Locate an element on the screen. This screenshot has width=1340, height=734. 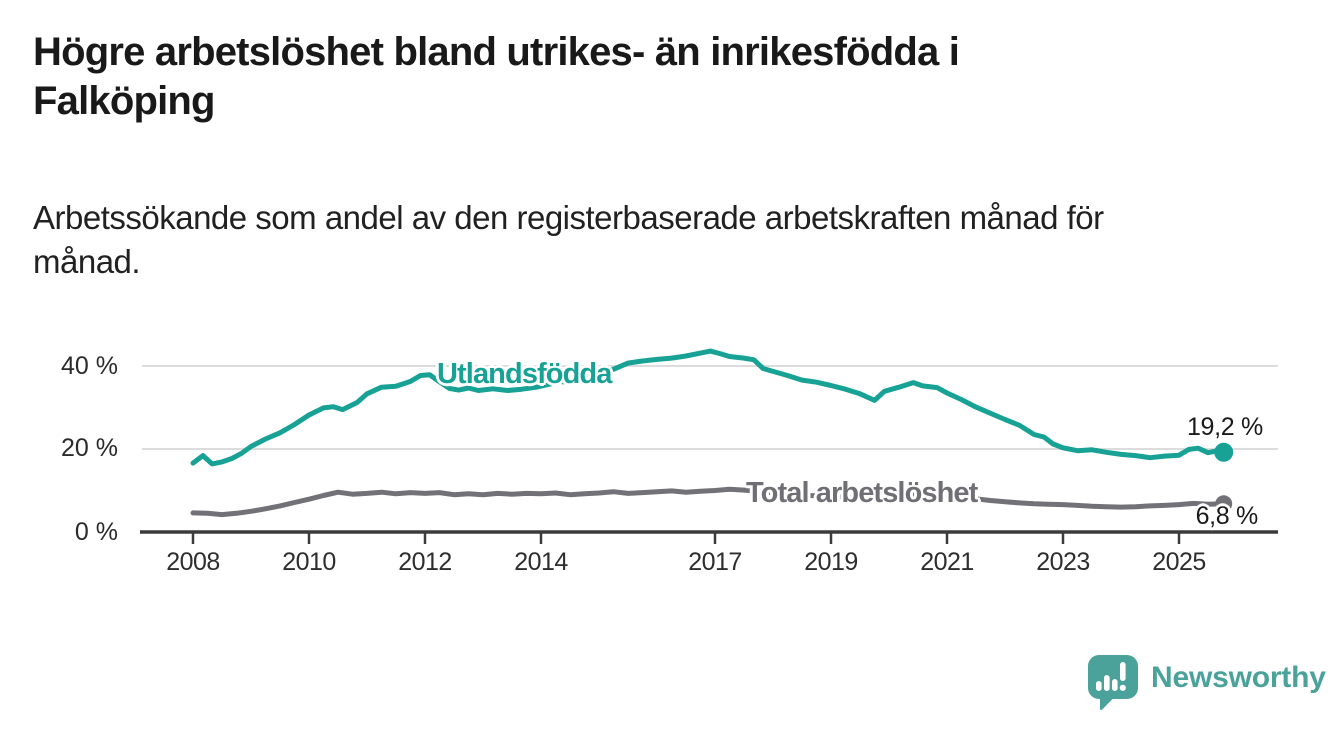
end-value-label-utlandsfodda: 19,2 % is located at coordinates (1224, 427).